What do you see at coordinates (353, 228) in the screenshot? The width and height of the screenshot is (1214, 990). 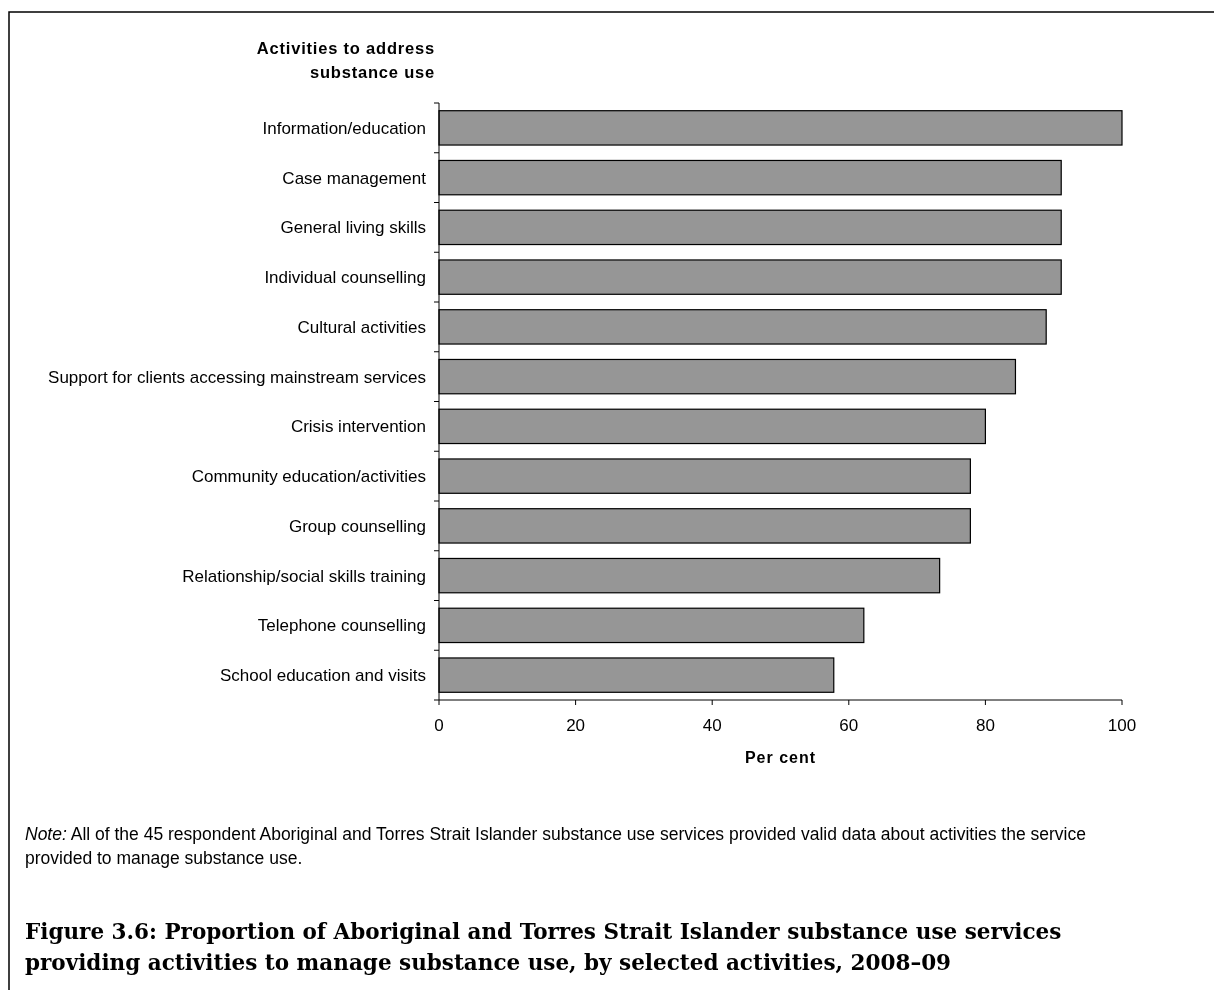 I see `y-tick-label: General living skills` at bounding box center [353, 228].